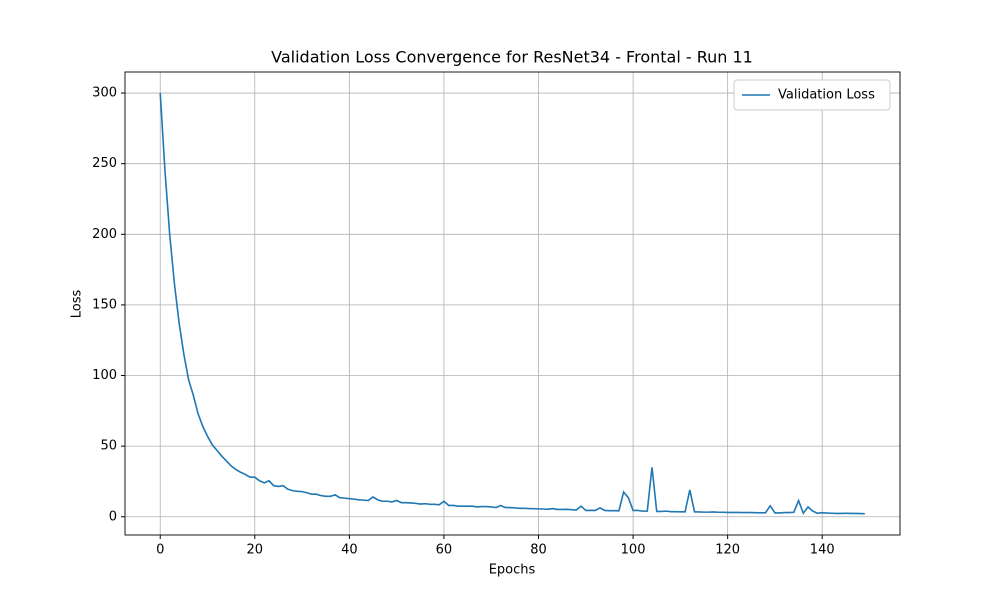  I want to click on legend-box, so click(812, 95).